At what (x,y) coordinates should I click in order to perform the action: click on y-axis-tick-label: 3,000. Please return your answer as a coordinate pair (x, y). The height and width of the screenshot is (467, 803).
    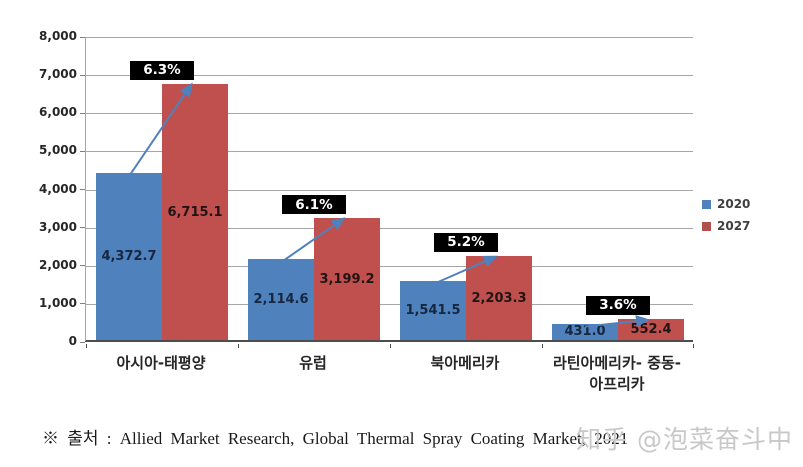
    Looking at the image, I should click on (58, 226).